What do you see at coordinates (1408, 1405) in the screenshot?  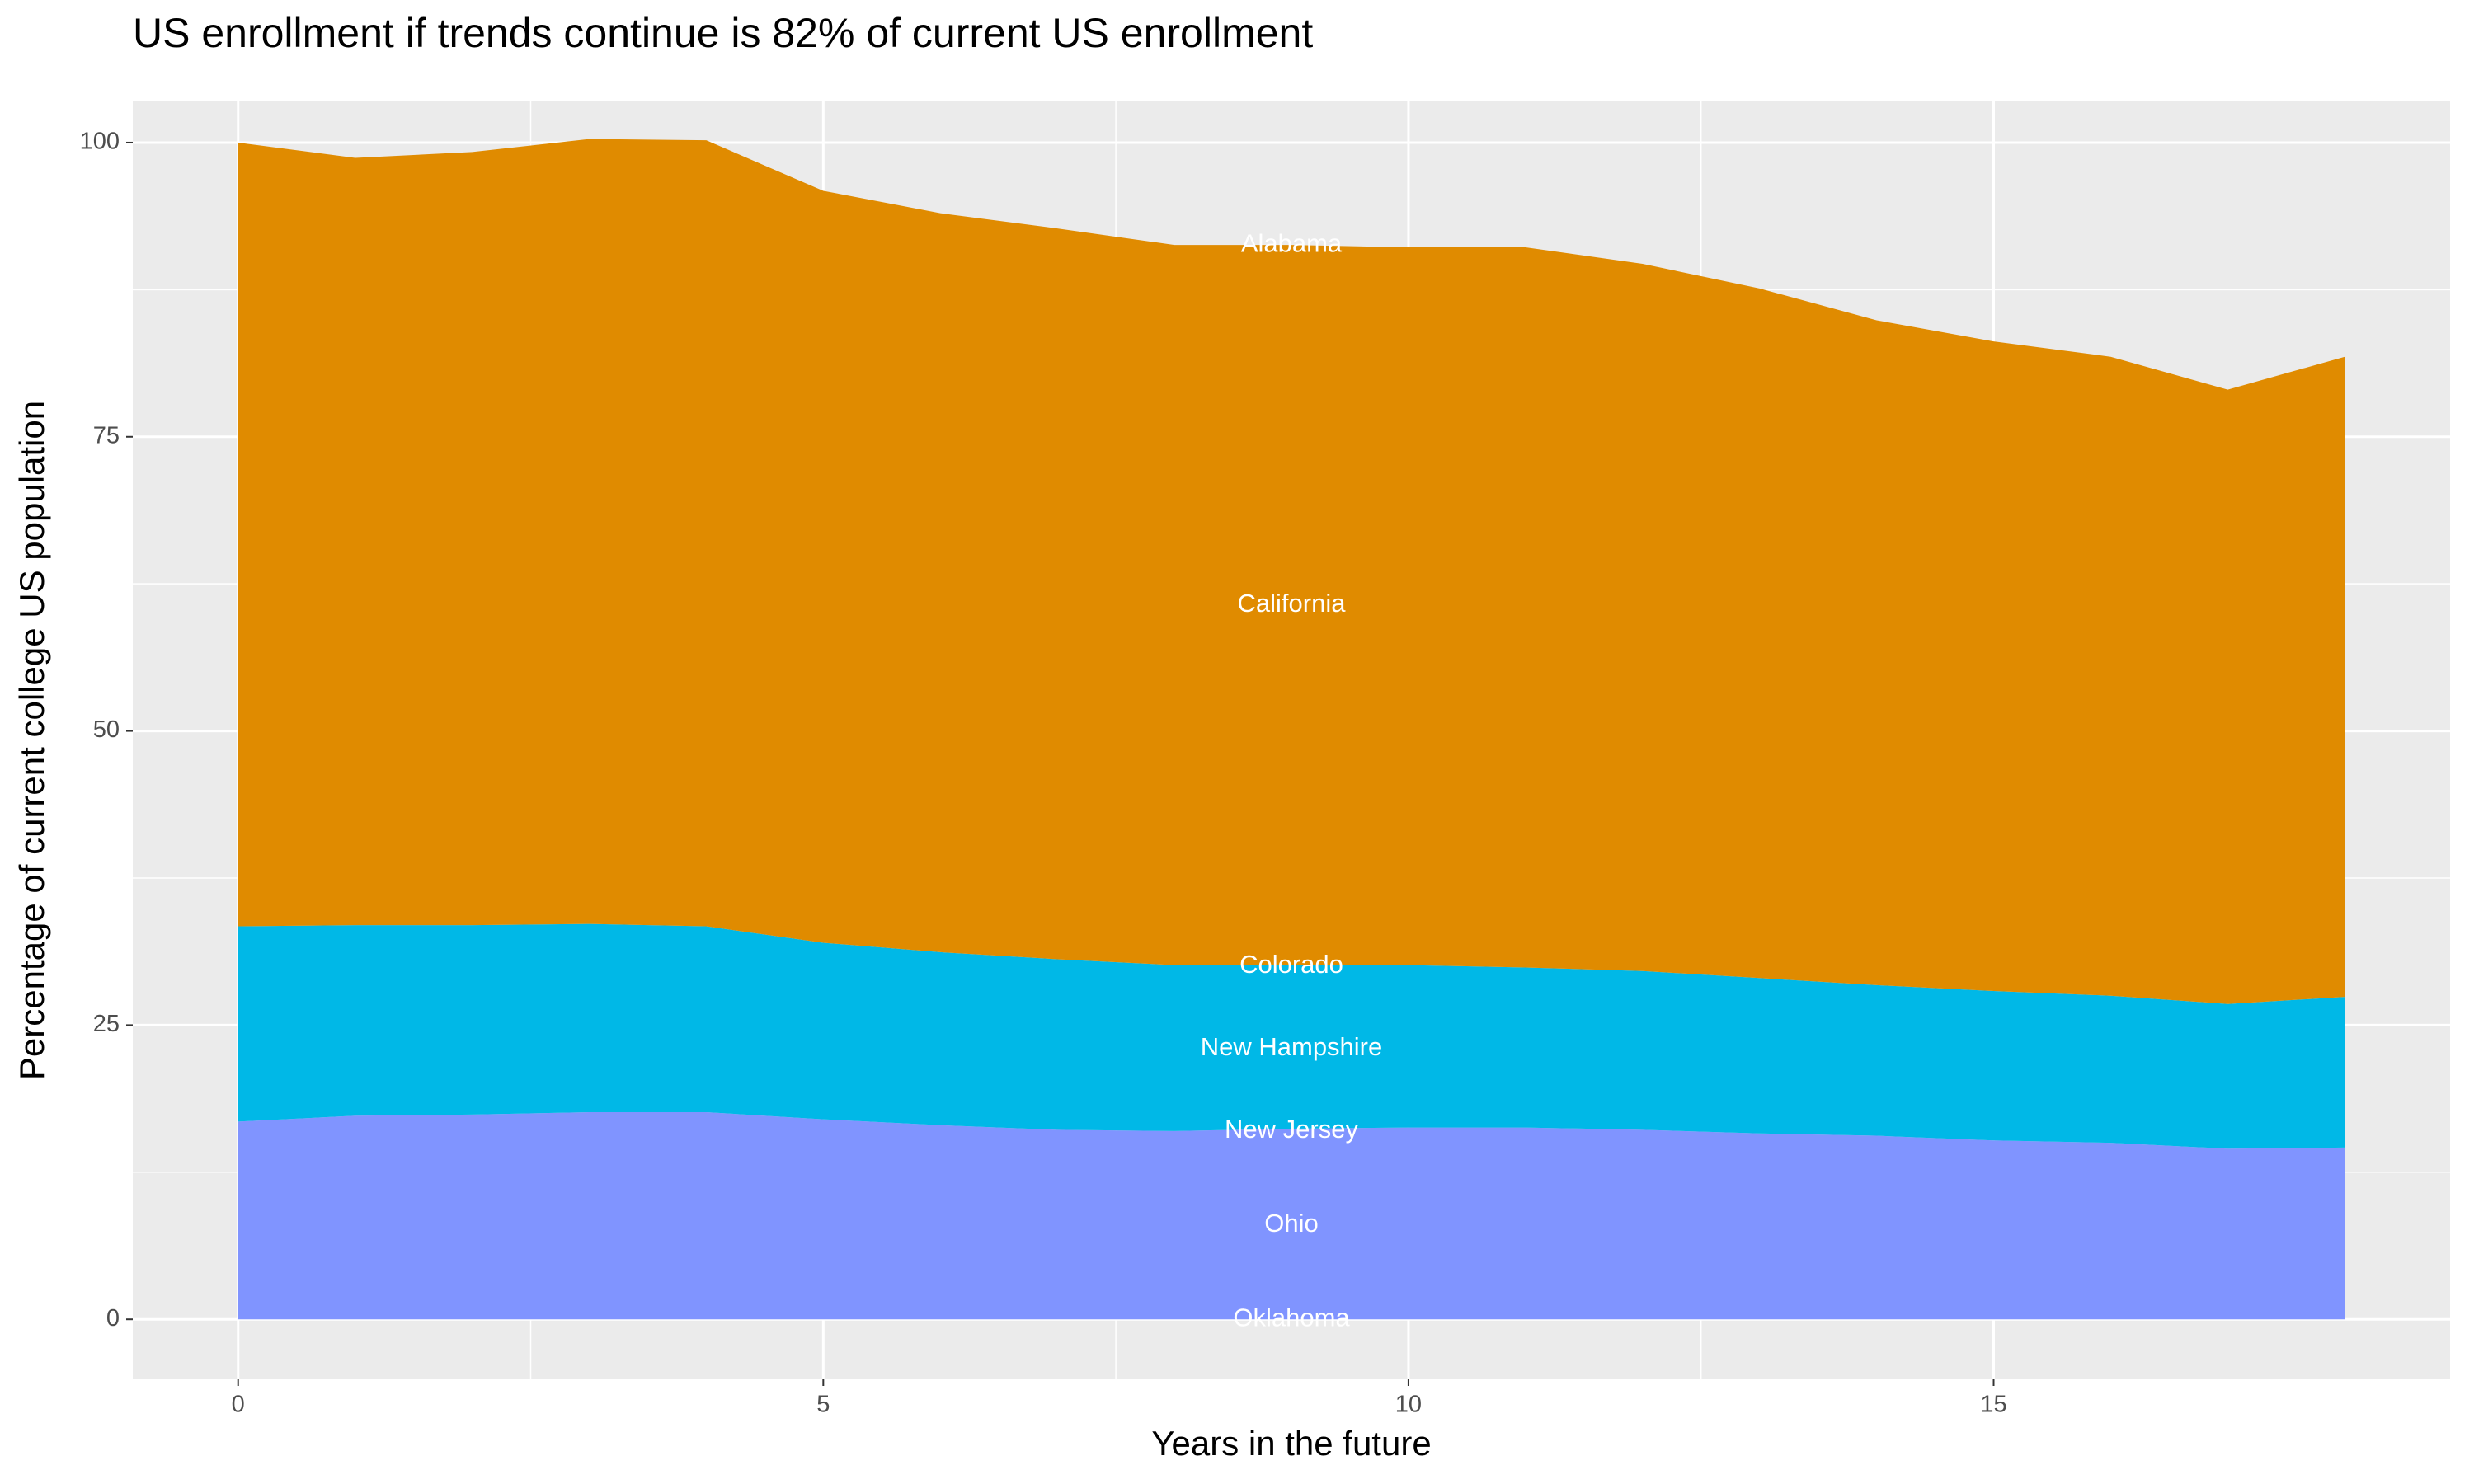 I see `x-tick-label: 10` at bounding box center [1408, 1405].